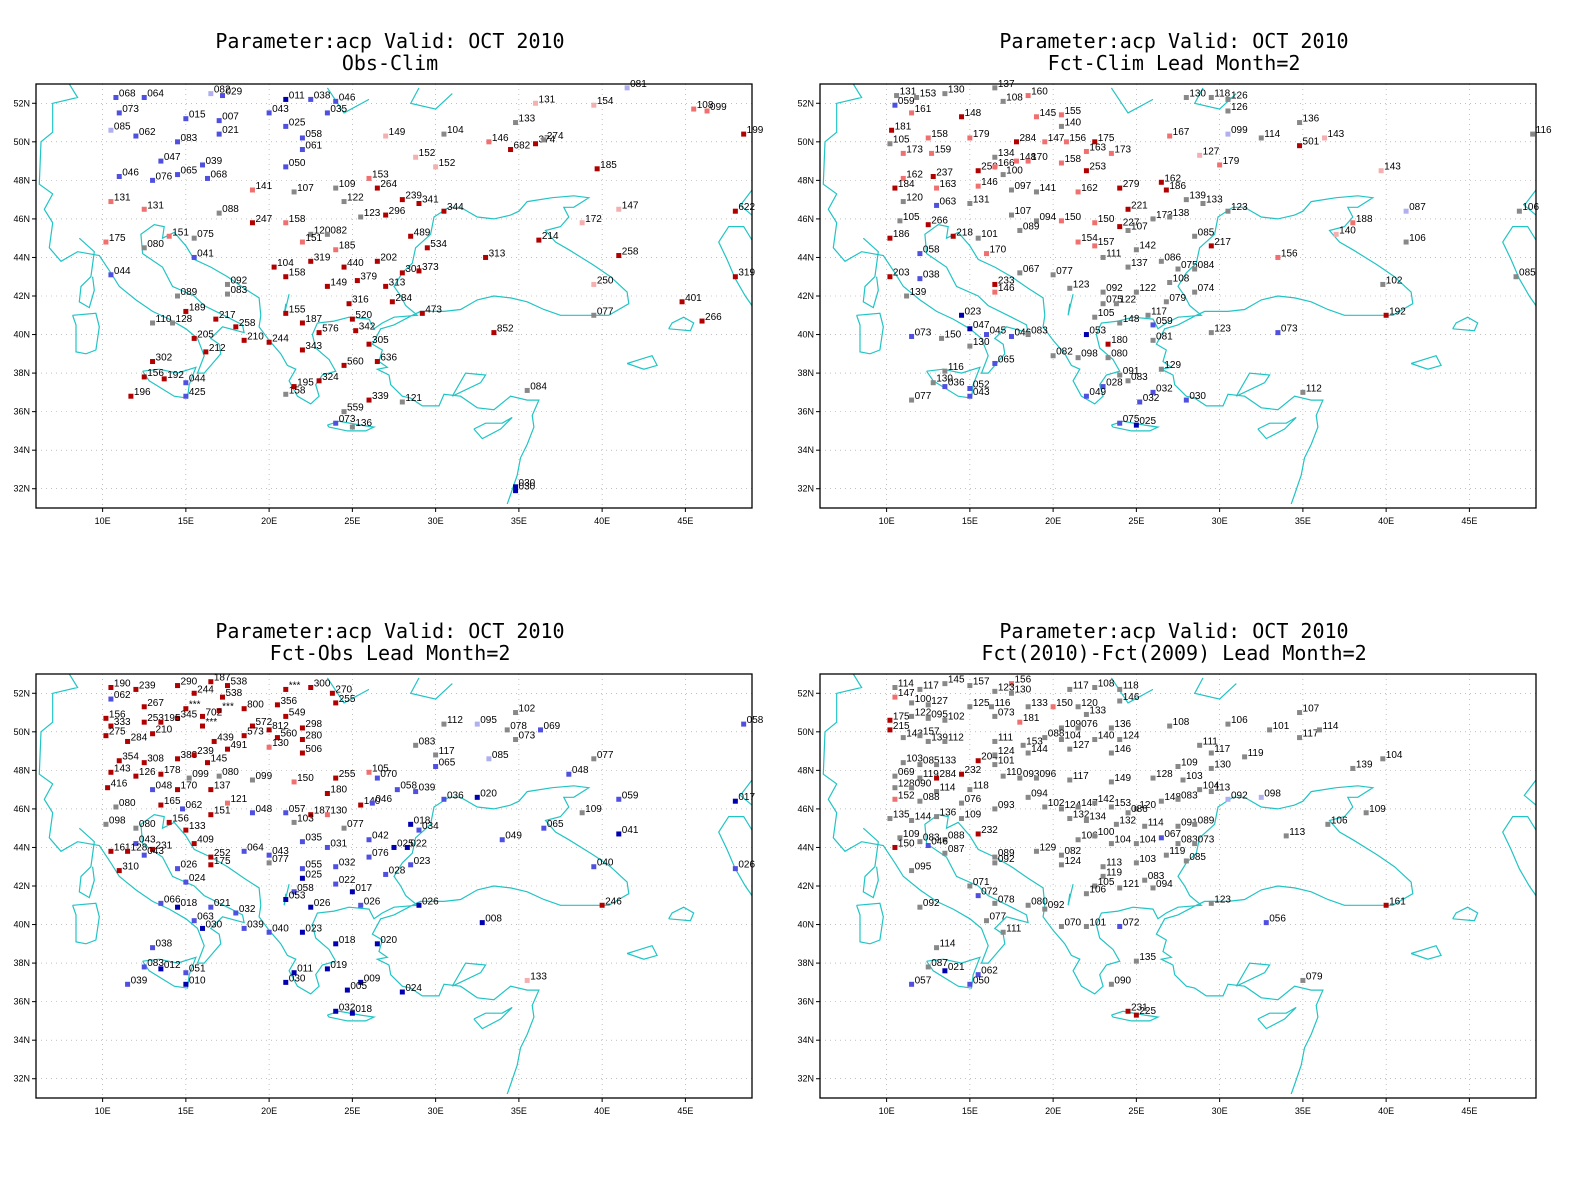  What do you see at coordinates (1039, 703) in the screenshot?
I see `station-label: 133` at bounding box center [1039, 703].